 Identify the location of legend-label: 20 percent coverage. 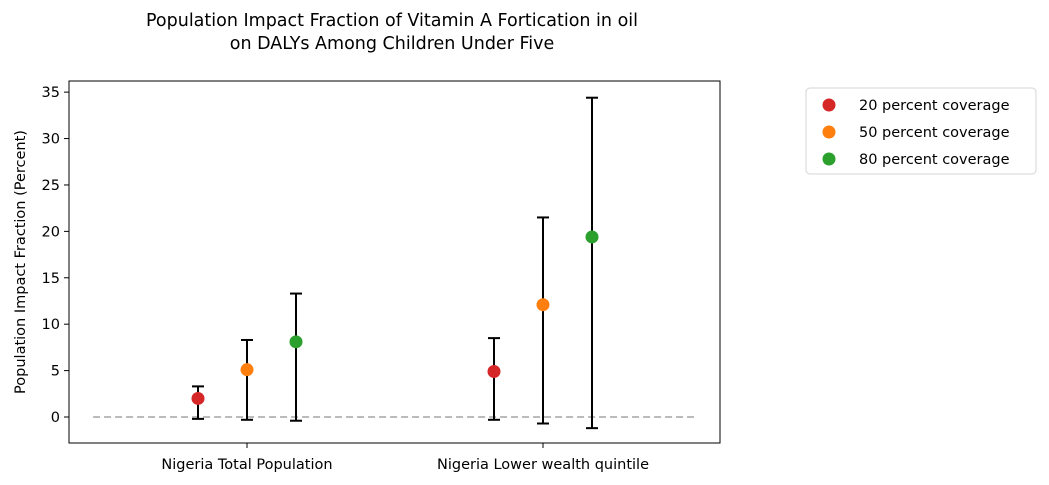
(934, 106).